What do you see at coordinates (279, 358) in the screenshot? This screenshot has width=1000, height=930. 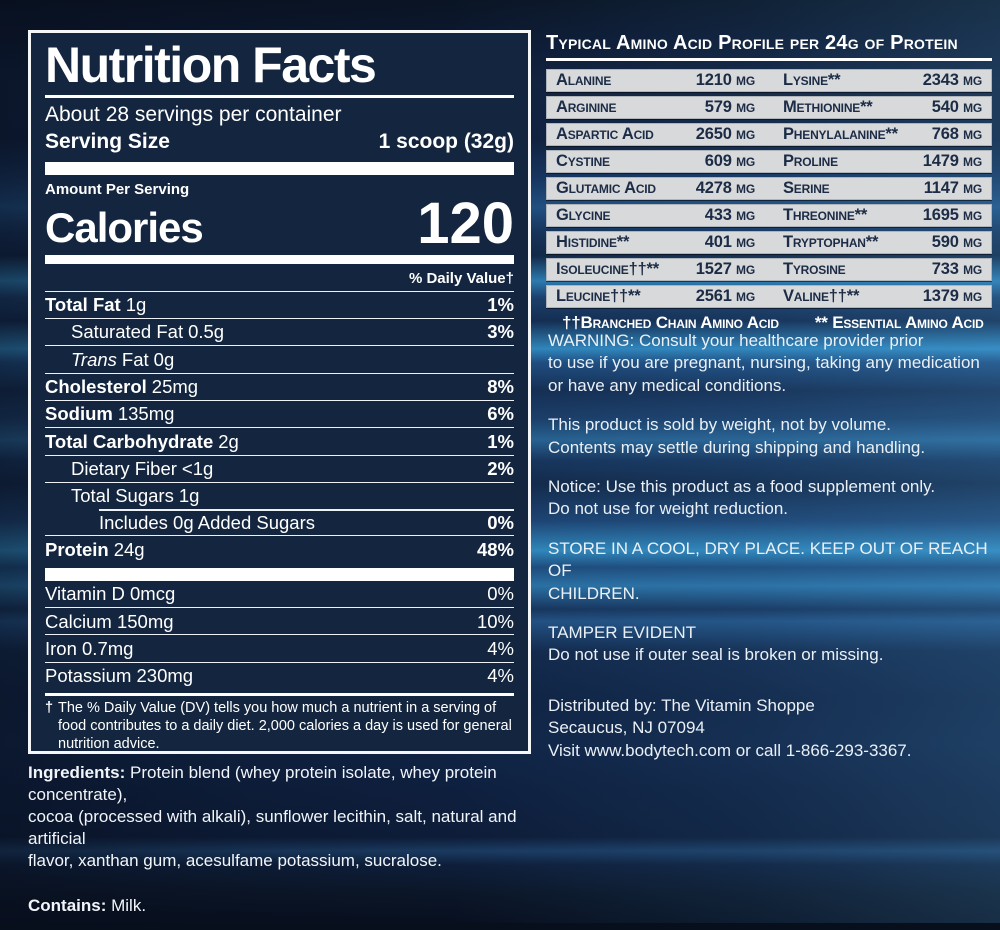 I see `nutrient-row-trans-fat: Trans Fat 0g` at bounding box center [279, 358].